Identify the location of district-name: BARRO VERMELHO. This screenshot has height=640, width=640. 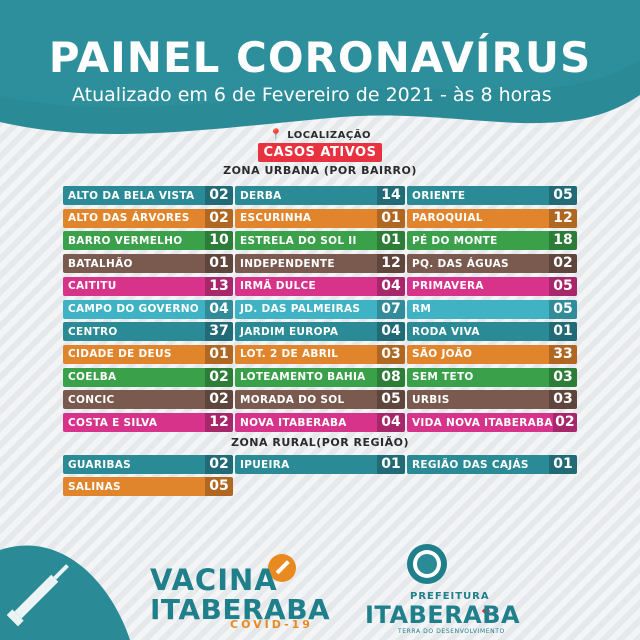
(125, 240).